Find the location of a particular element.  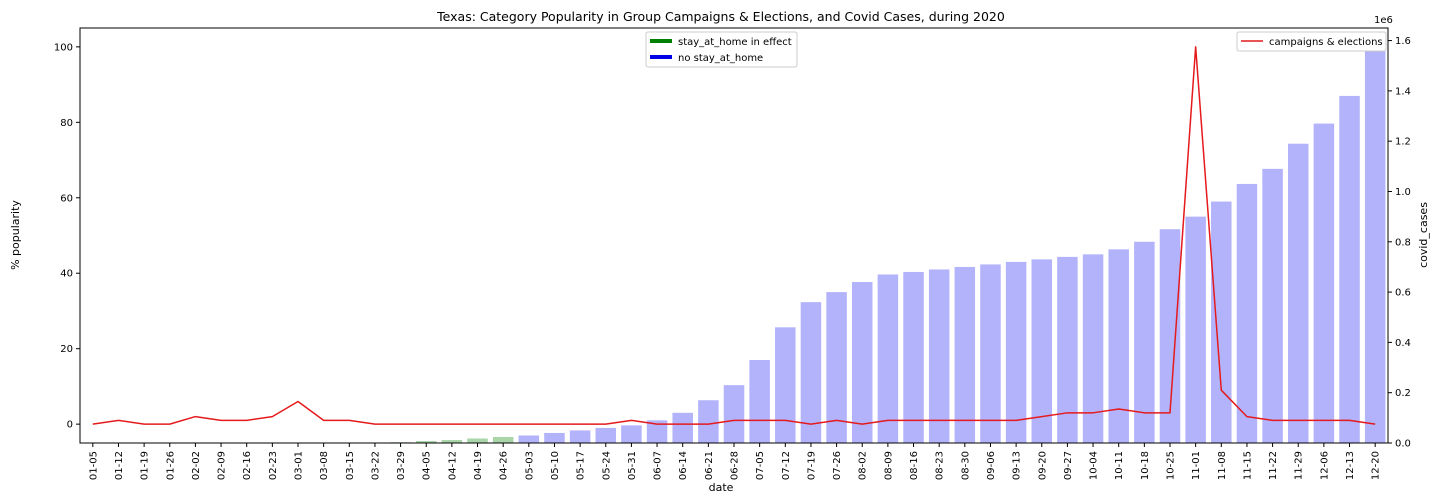

legend-stay-at-home: stay_at_home in effect no stay_at_home is located at coordinates (721, 49).